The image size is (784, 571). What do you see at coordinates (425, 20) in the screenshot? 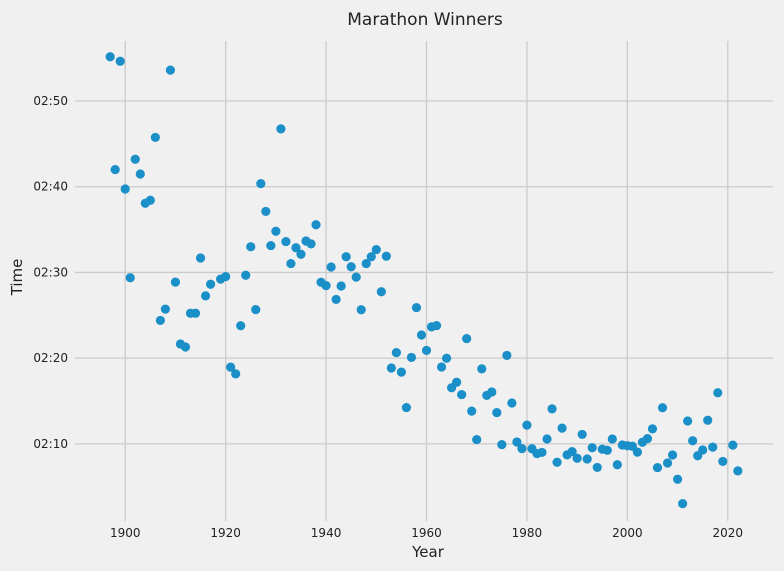
I see `chart-title: Marathon Winners` at bounding box center [425, 20].